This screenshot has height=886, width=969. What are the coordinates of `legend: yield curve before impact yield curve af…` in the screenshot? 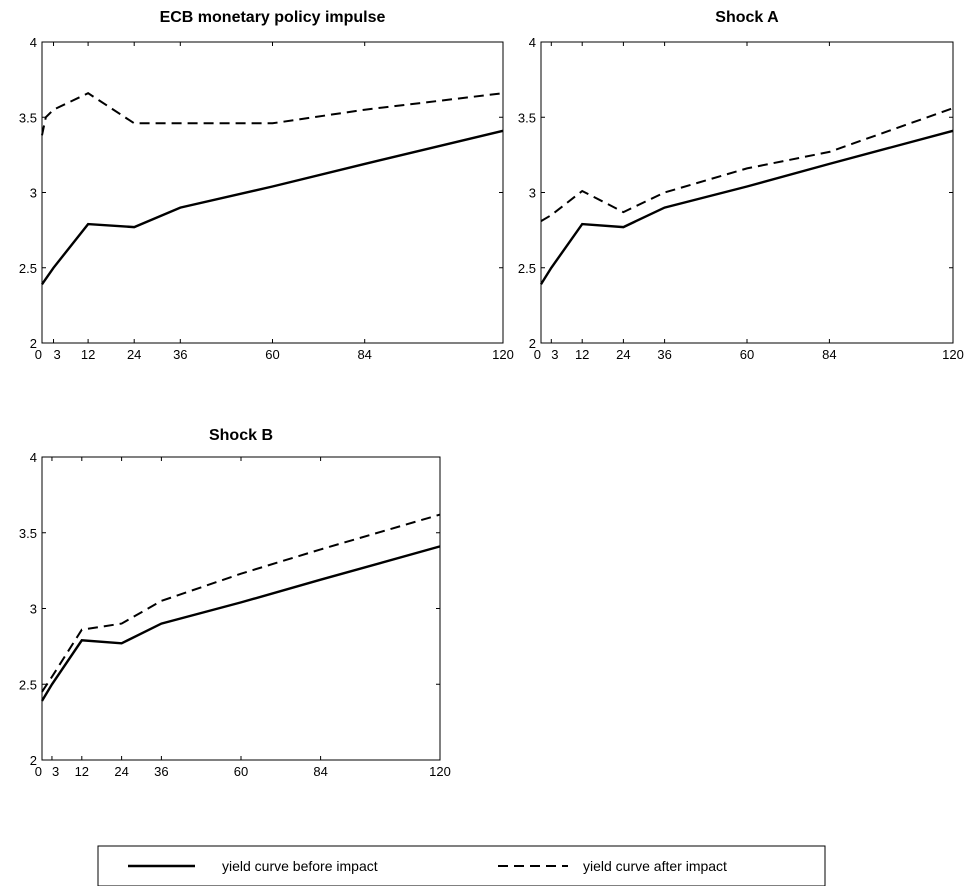 It's located at (461, 865).